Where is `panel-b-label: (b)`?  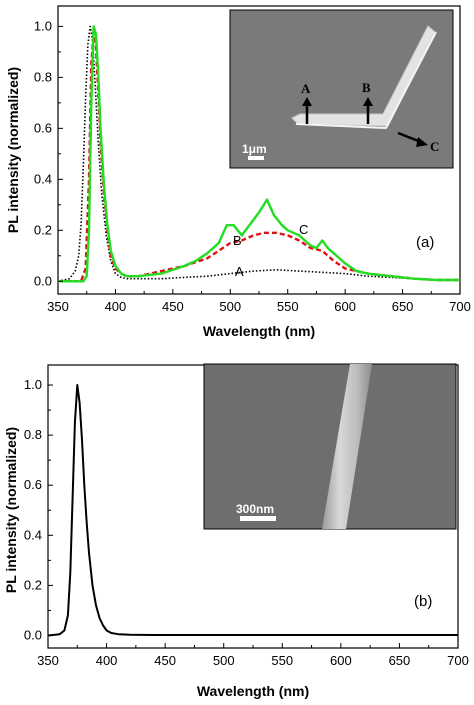
panel-b-label: (b) is located at coordinates (423, 601).